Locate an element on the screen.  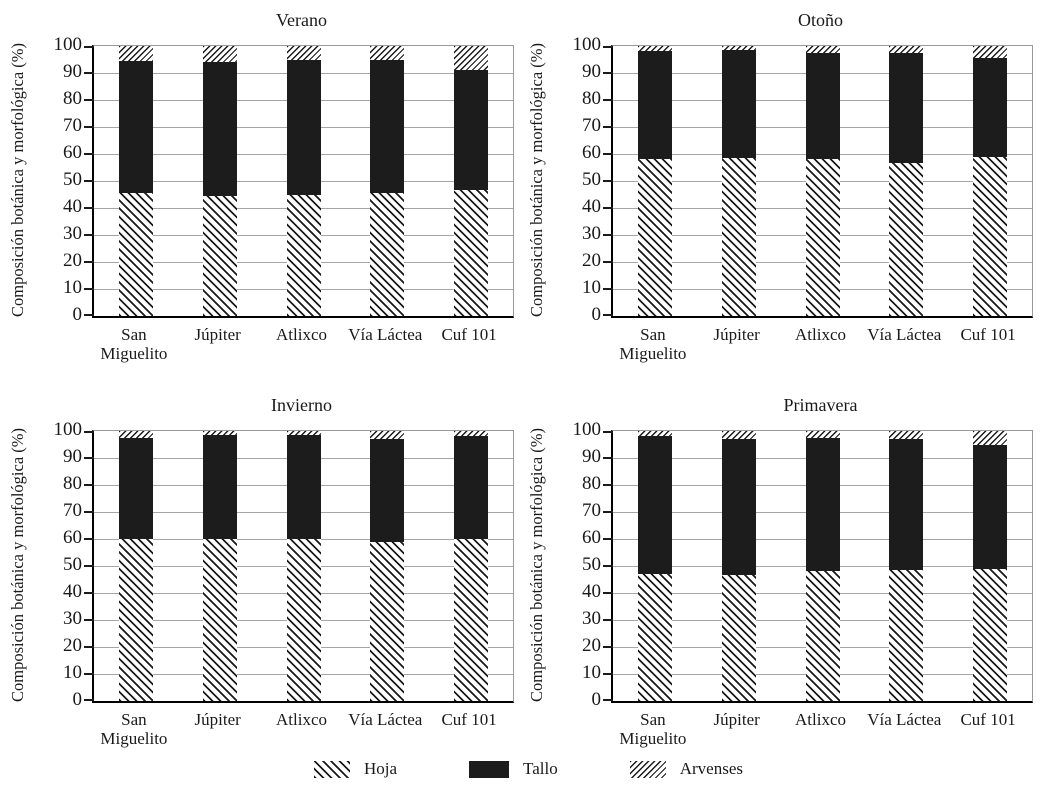
chart-title: Otoño is located at coordinates (820, 20).